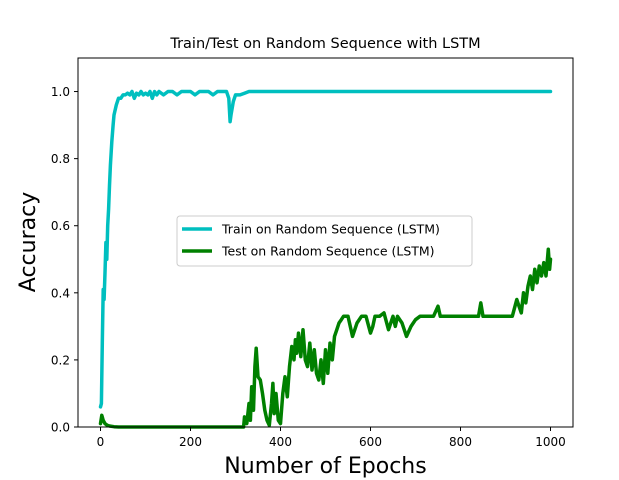 This screenshot has width=619, height=480. What do you see at coordinates (330, 229) in the screenshot?
I see `legend-label-train: Train on Random Sequence (LSTM)` at bounding box center [330, 229].